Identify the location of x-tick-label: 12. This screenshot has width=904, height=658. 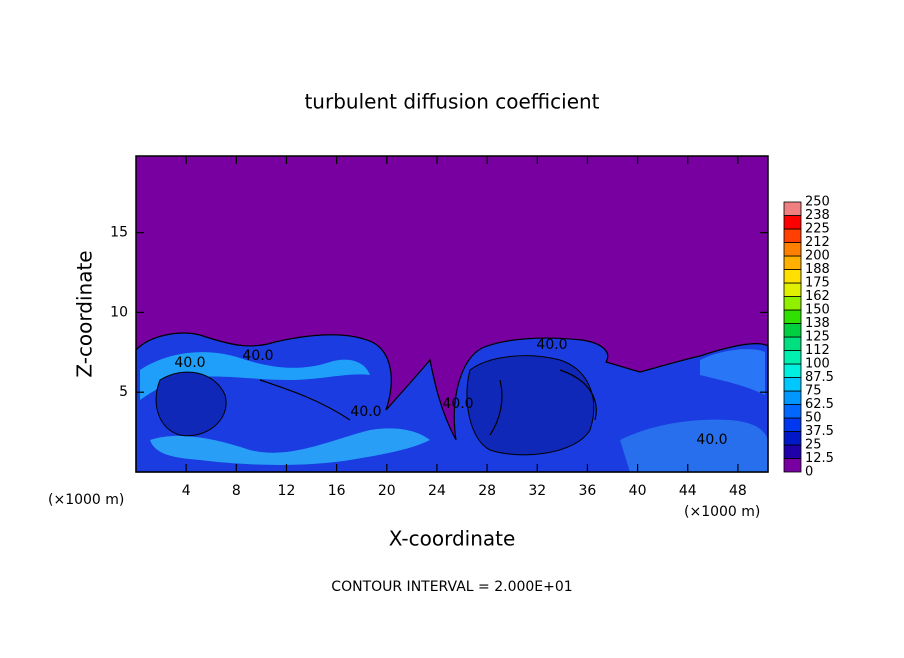
(287, 491).